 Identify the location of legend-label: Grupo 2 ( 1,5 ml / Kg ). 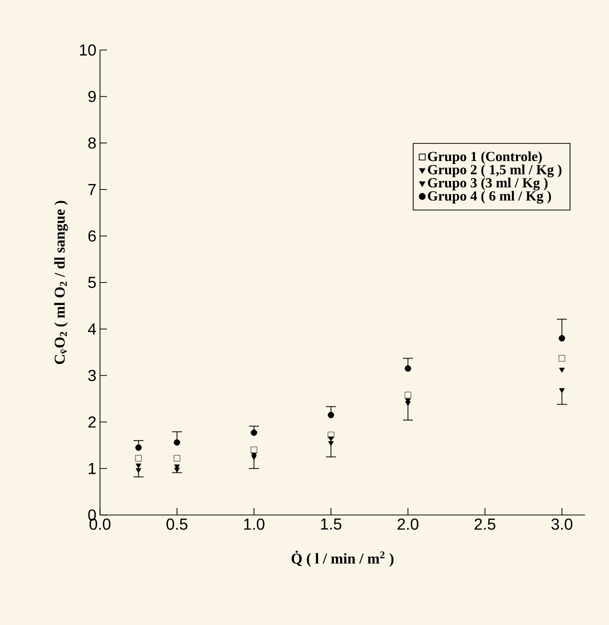
(495, 171).